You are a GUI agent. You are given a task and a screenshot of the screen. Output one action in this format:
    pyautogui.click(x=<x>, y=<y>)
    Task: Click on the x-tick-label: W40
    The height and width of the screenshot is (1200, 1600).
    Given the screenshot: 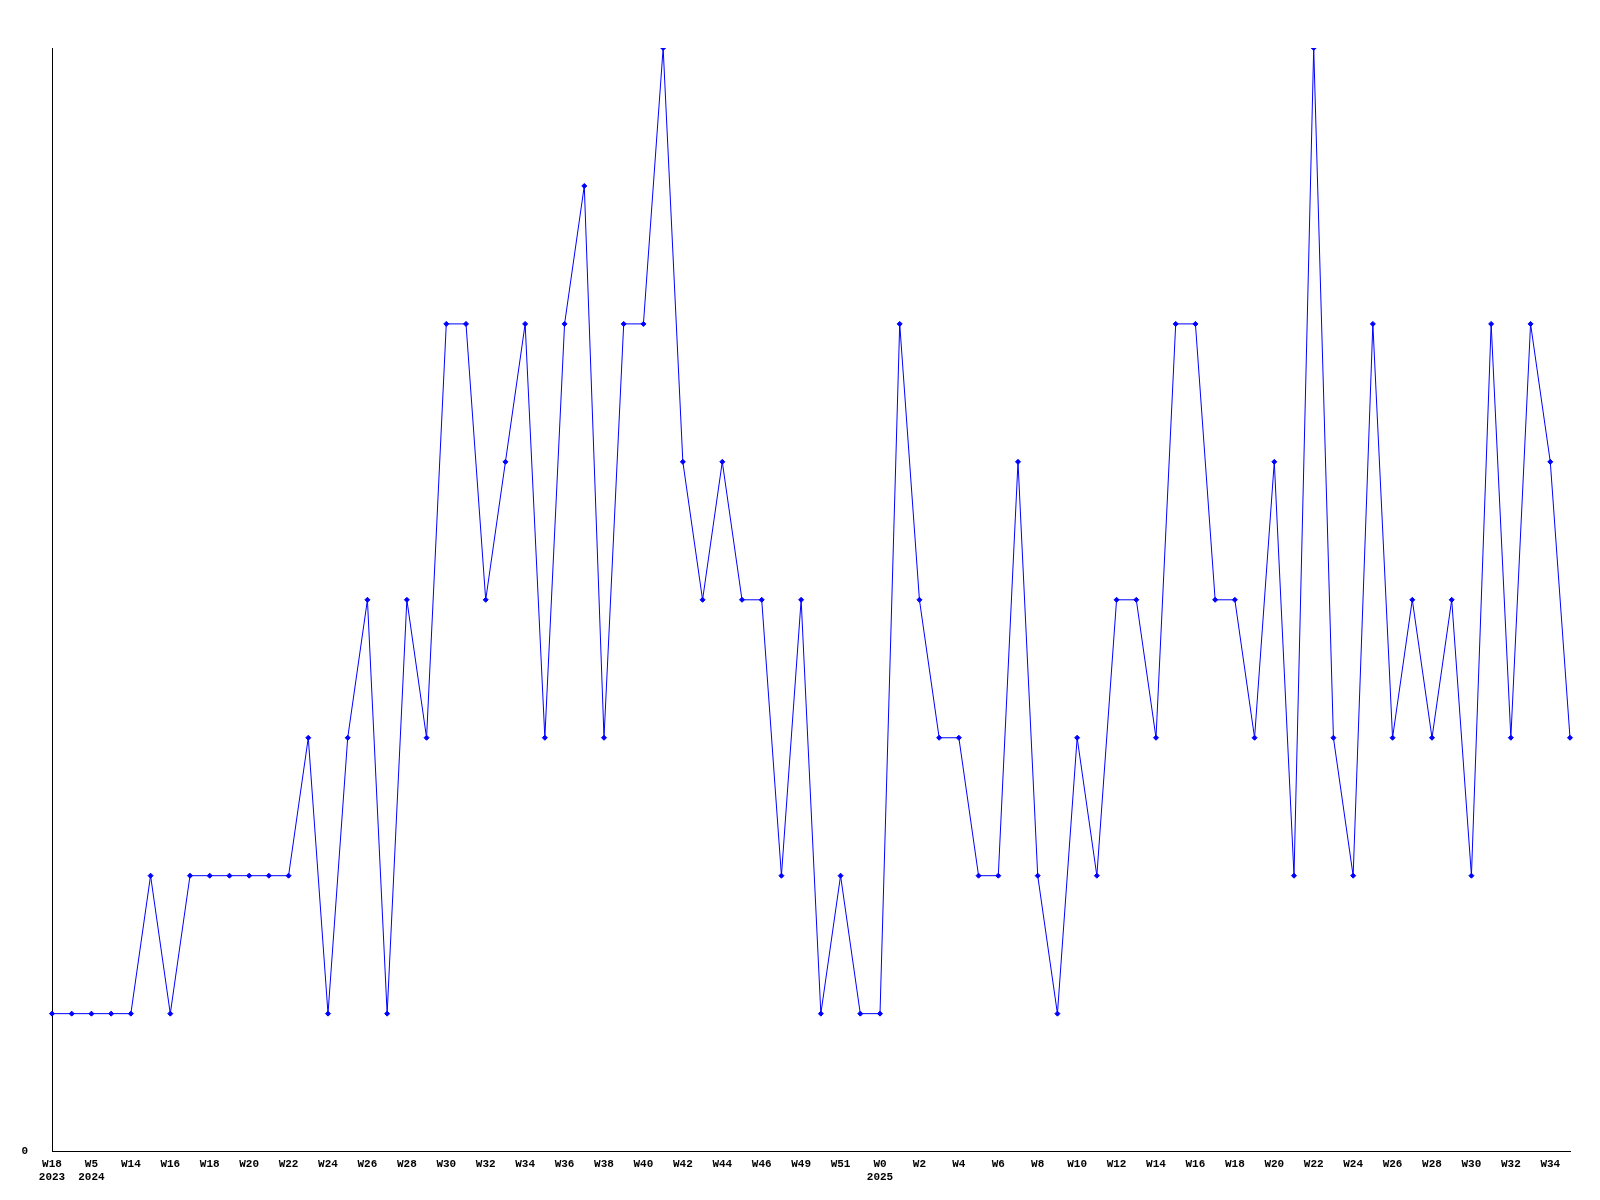 What is the action you would take?
    pyautogui.click(x=643, y=1163)
    